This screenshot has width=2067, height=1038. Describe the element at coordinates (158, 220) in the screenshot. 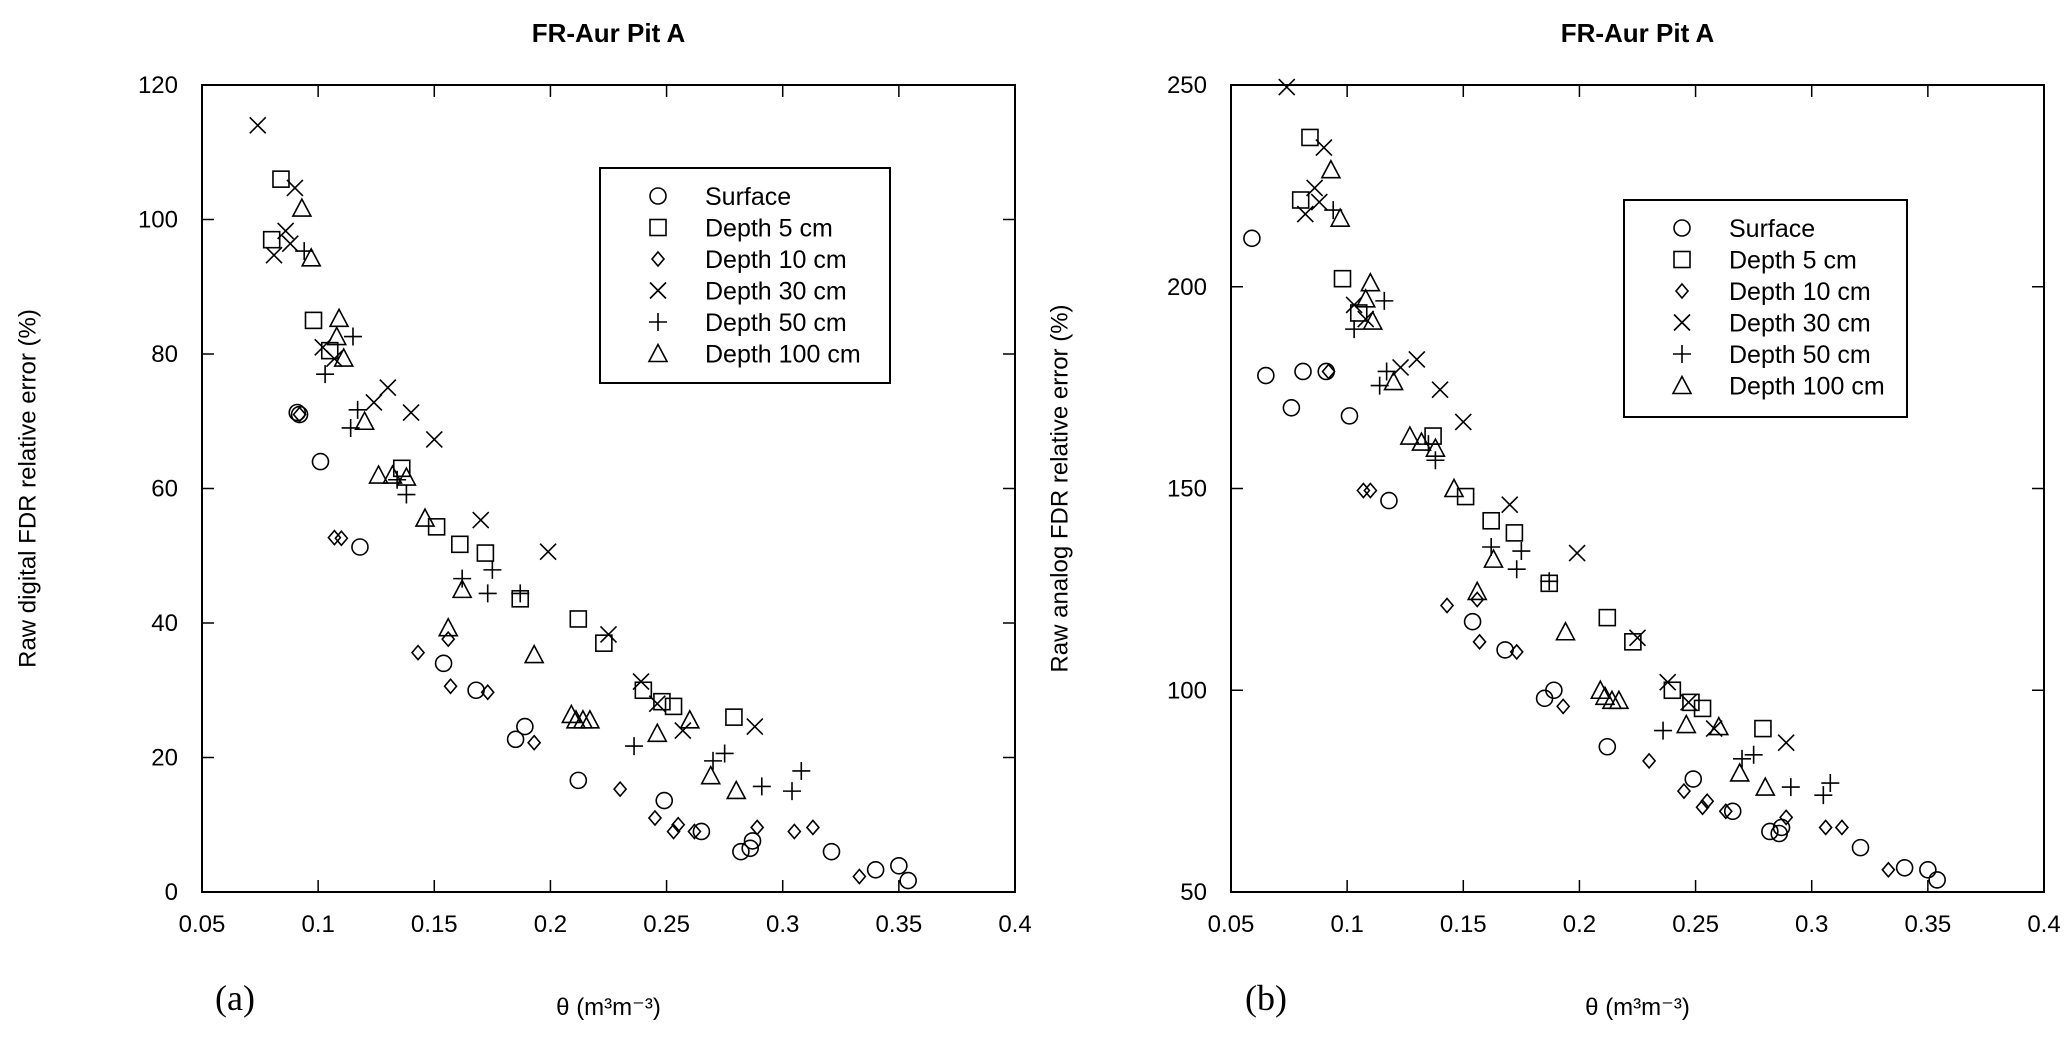

I see `y-tick-label: 100` at that location.